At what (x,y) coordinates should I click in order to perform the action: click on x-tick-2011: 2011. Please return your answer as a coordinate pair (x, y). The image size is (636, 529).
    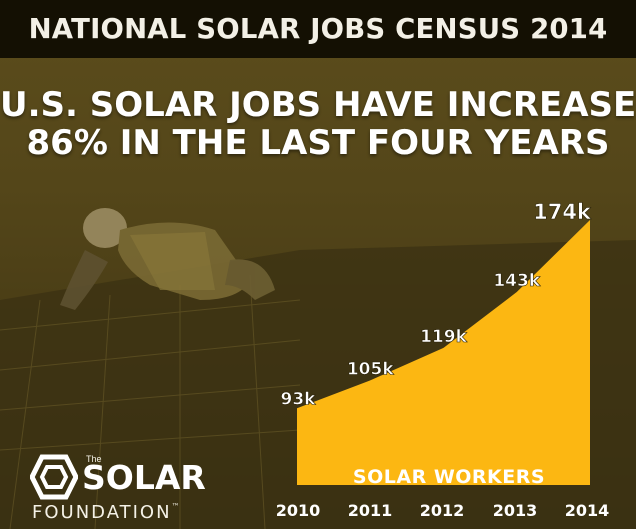
    Looking at the image, I should click on (370, 510).